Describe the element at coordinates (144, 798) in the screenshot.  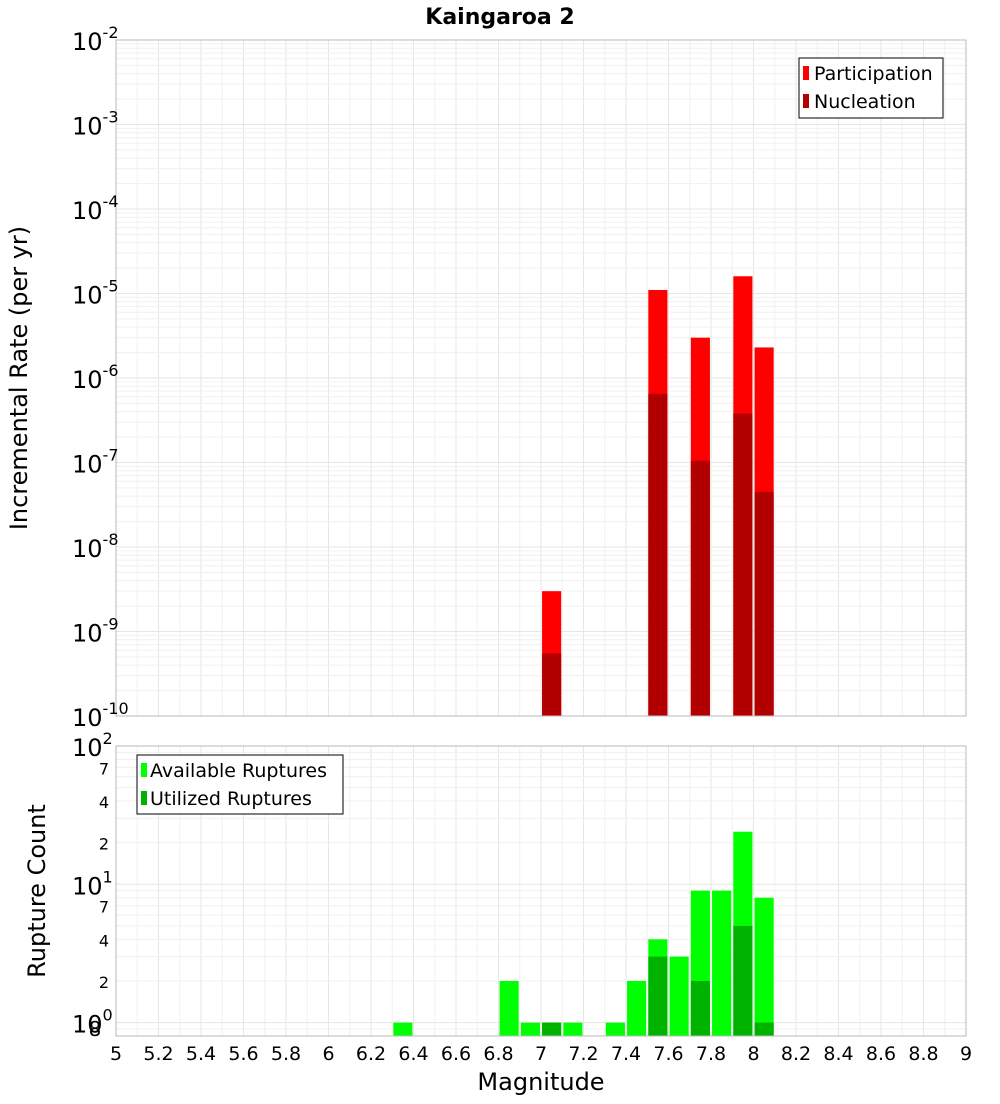
I see `utilized-ruptures-legend-swatch` at that location.